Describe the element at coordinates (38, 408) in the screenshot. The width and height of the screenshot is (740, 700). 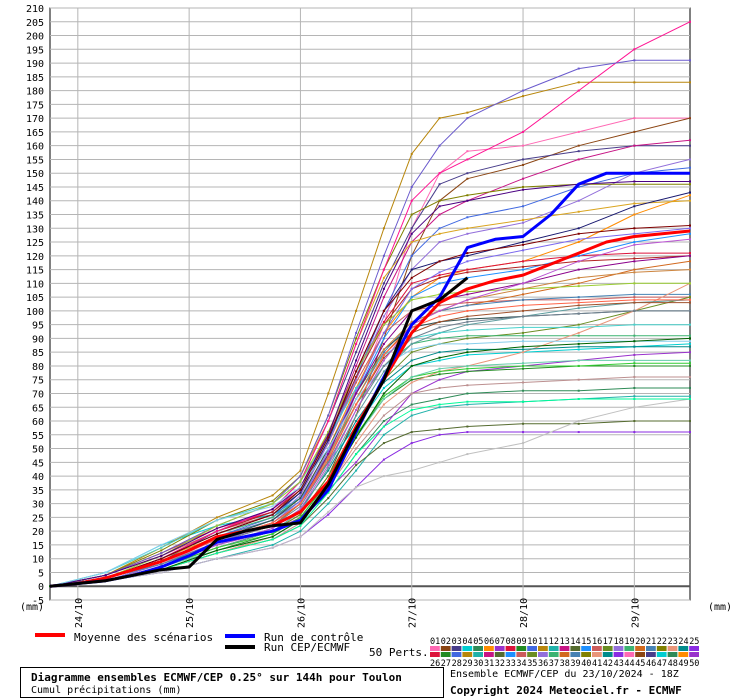
I see `y-tick-label: 65` at that location.